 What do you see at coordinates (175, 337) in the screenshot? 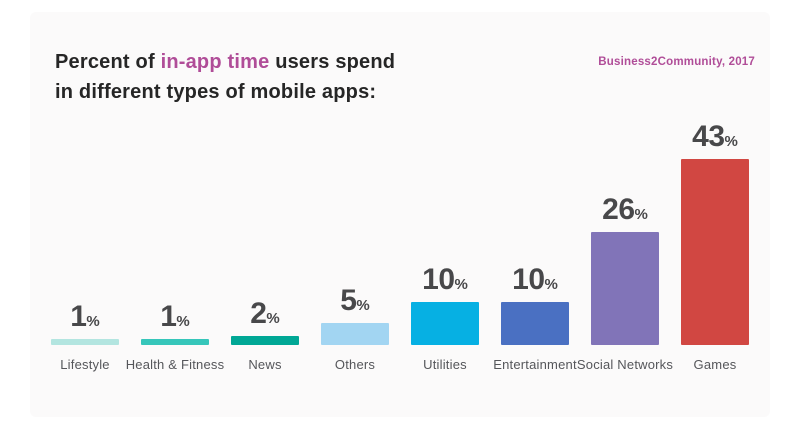
I see `bar-column: 1% Health & Fitness` at bounding box center [175, 337].